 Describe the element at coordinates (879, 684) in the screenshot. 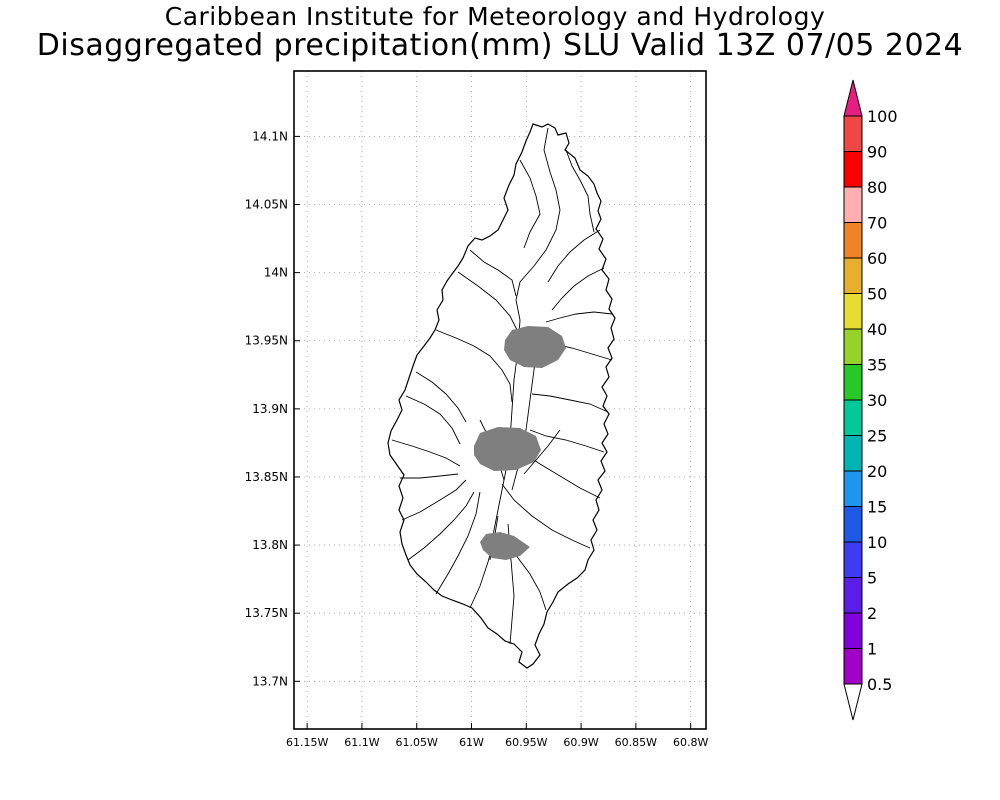

I see `colorbar-label: 0.5` at that location.